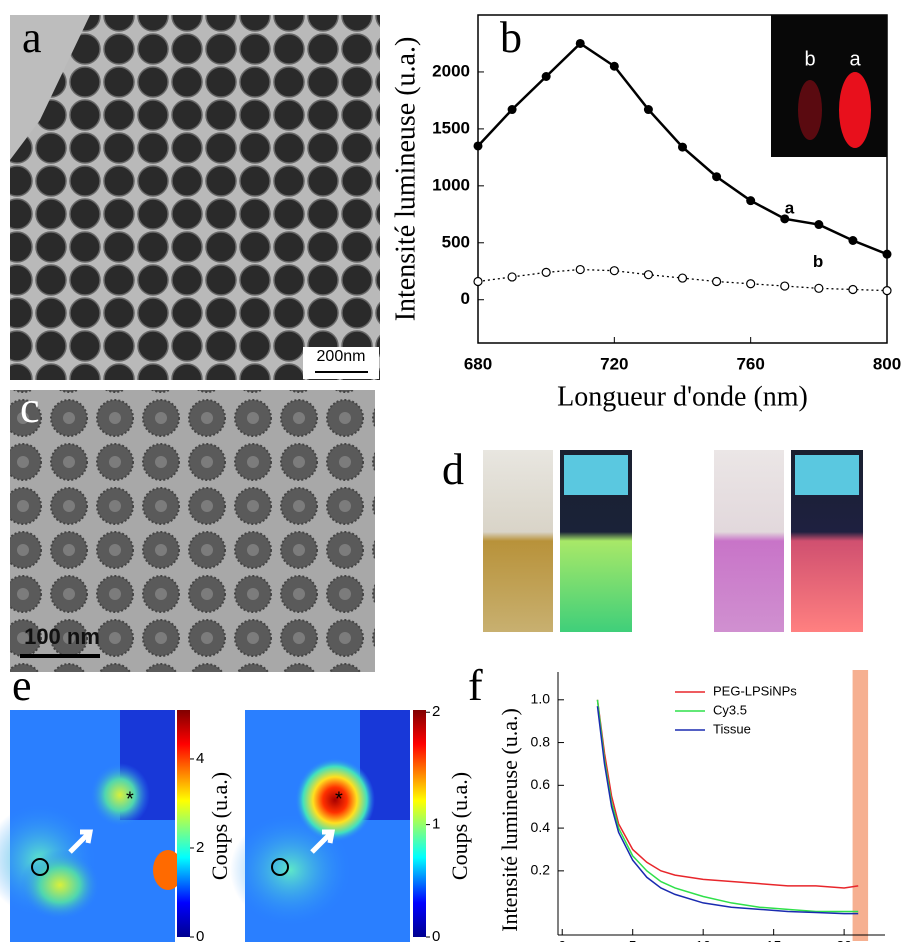  Describe the element at coordinates (750, 363) in the screenshot. I see `x-tick-label: 760` at that location.